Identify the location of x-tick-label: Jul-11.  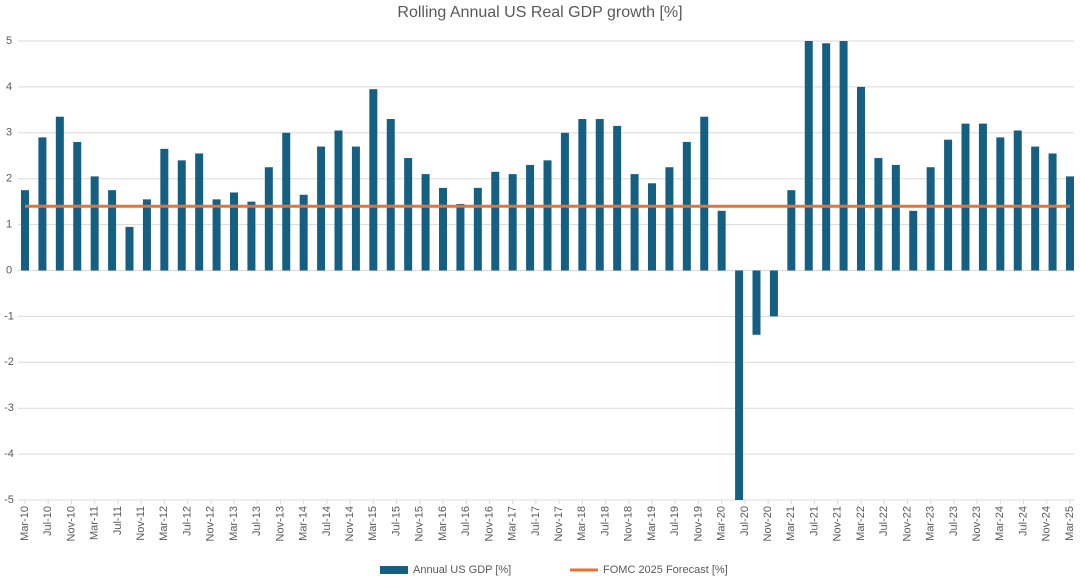
(118, 520).